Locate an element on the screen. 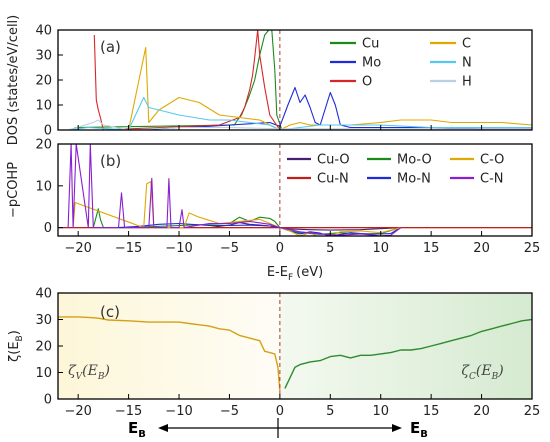 The width and height of the screenshot is (550, 442). zeta-ylabel-sub: B is located at coordinates (20, 338).